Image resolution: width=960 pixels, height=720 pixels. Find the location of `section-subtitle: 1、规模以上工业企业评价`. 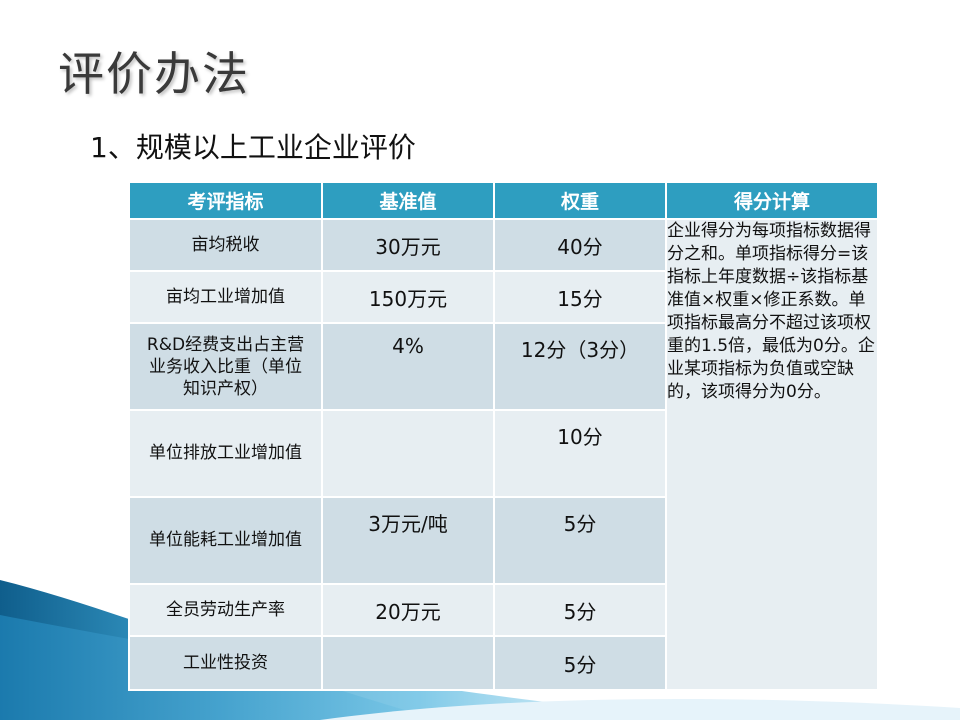

section-subtitle: 1、规模以上工业企业评价 is located at coordinates (253, 147).